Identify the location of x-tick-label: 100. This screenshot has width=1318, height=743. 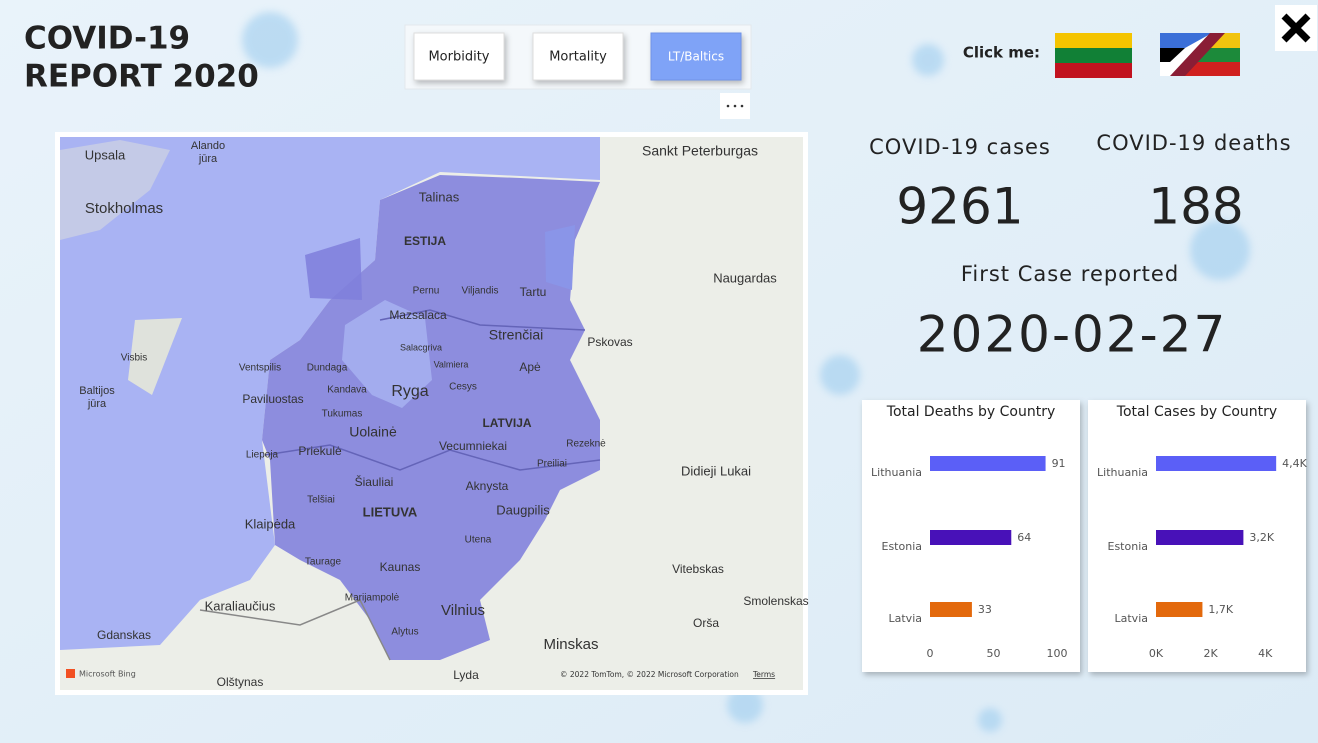
(1057, 653).